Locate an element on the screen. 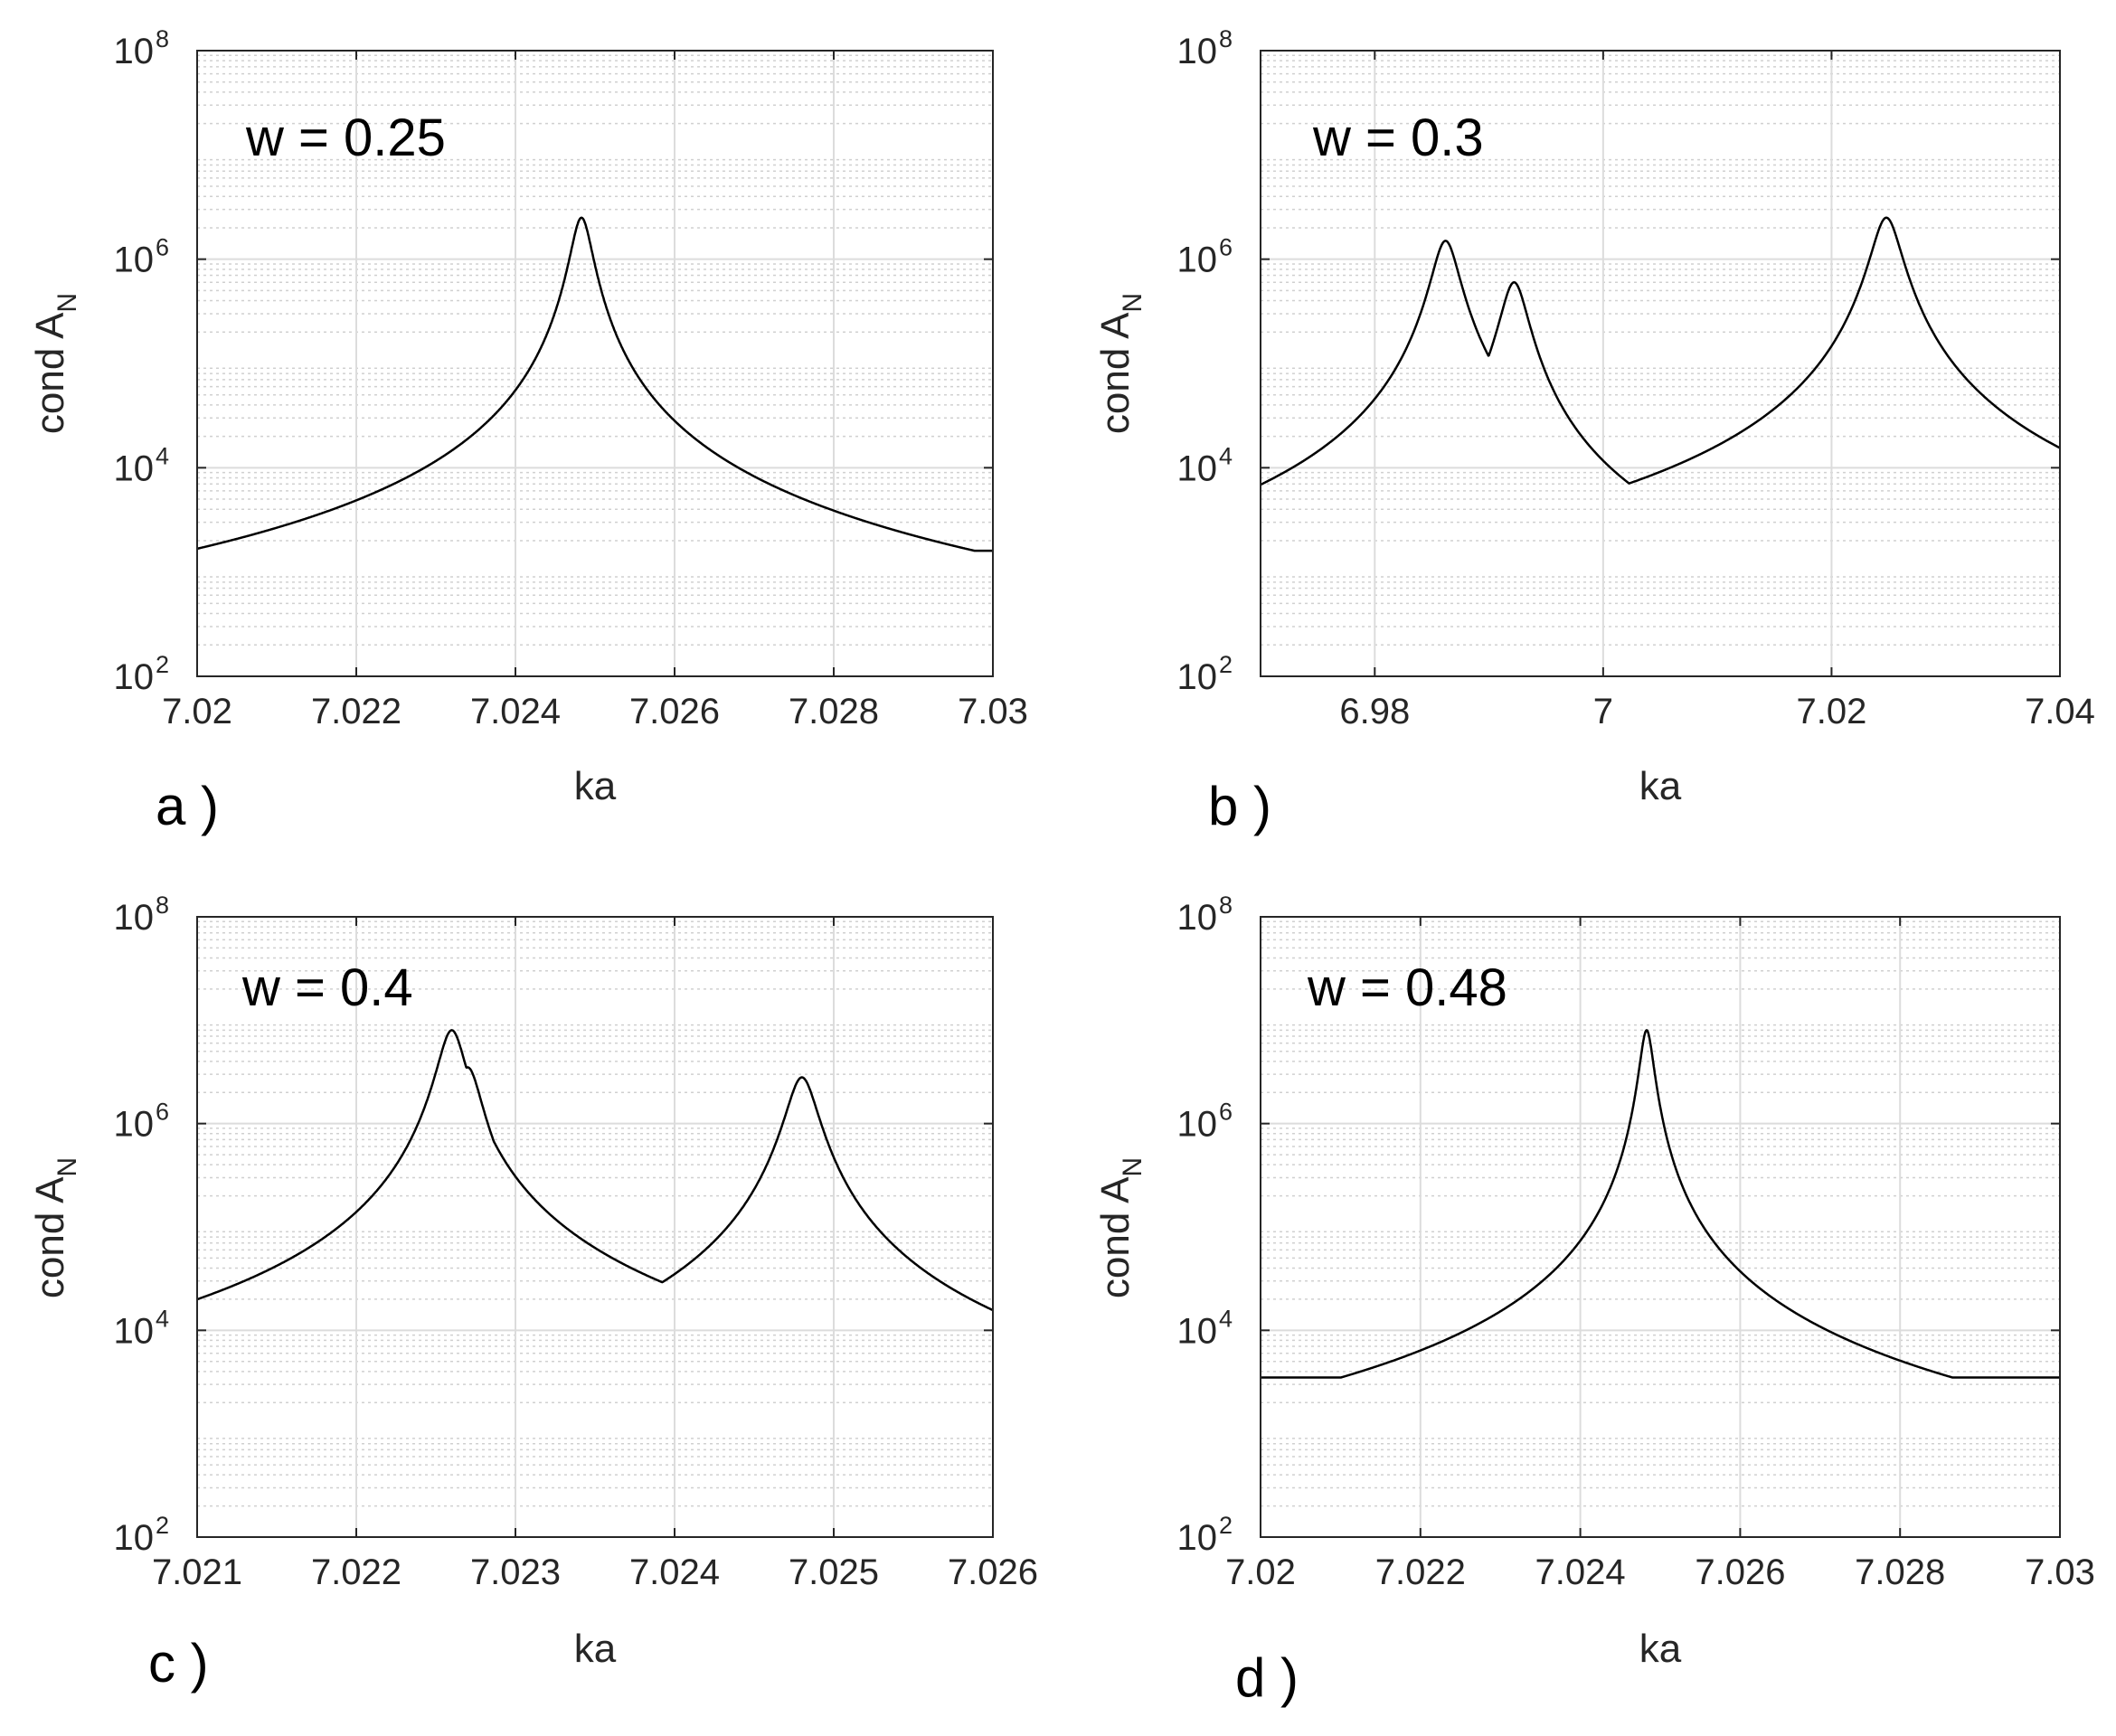 This screenshot has width=2116, height=1736. series-line-d is located at coordinates (1660, 1204).